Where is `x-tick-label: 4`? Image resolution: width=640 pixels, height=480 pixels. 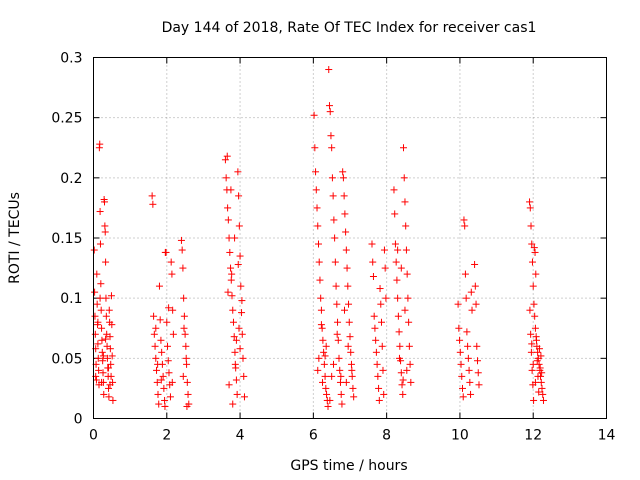 x-tick-label: 4 is located at coordinates (240, 436).